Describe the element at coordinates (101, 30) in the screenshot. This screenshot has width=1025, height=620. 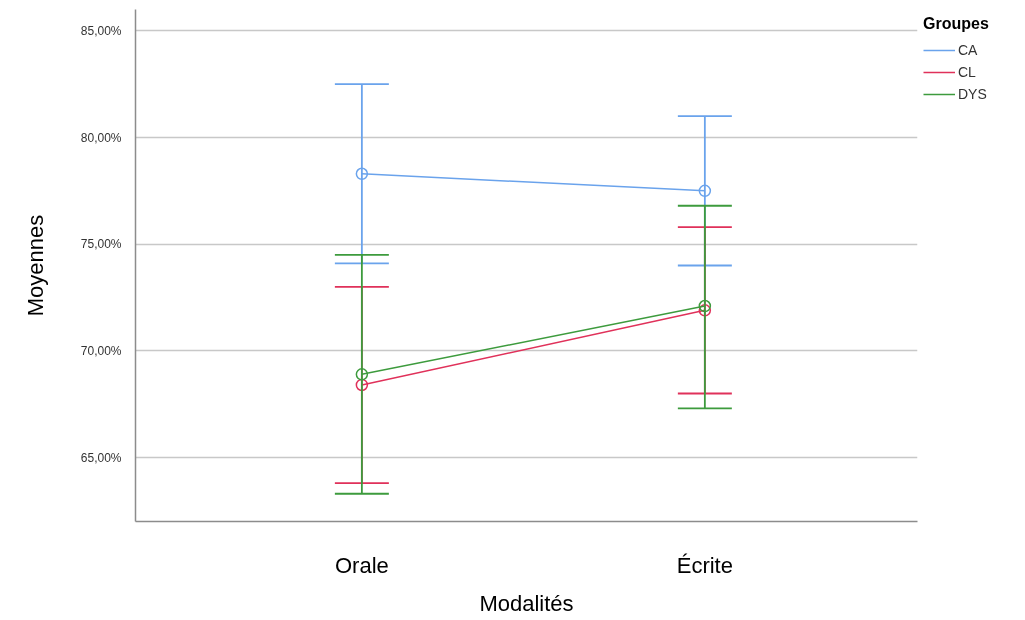
I see `y-tick-label: 85,00%` at that location.